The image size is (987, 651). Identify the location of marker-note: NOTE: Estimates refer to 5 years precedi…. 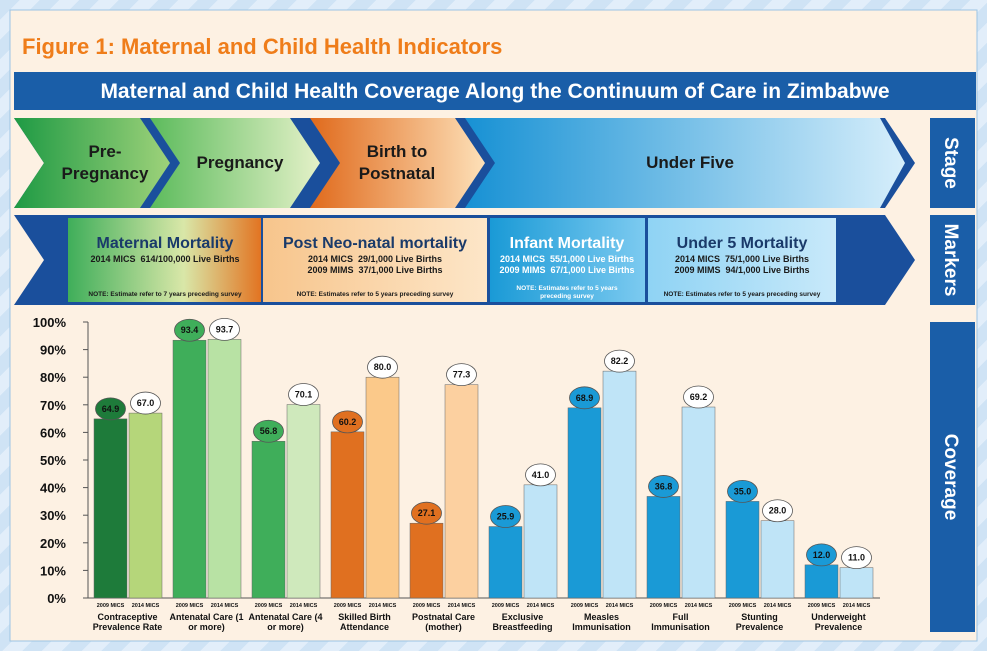
(742, 294).